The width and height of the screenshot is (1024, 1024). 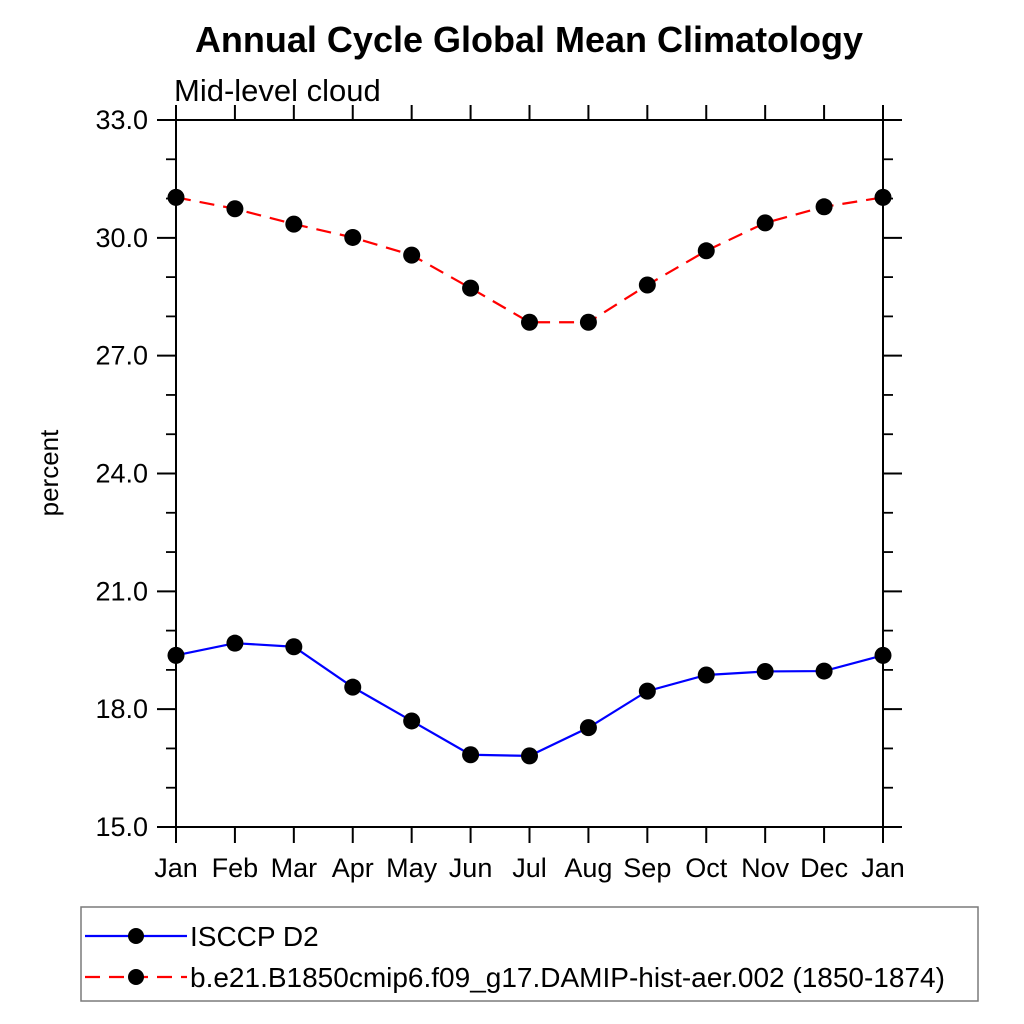 What do you see at coordinates (121, 238) in the screenshot?
I see `y-tick-label: 30.0` at bounding box center [121, 238].